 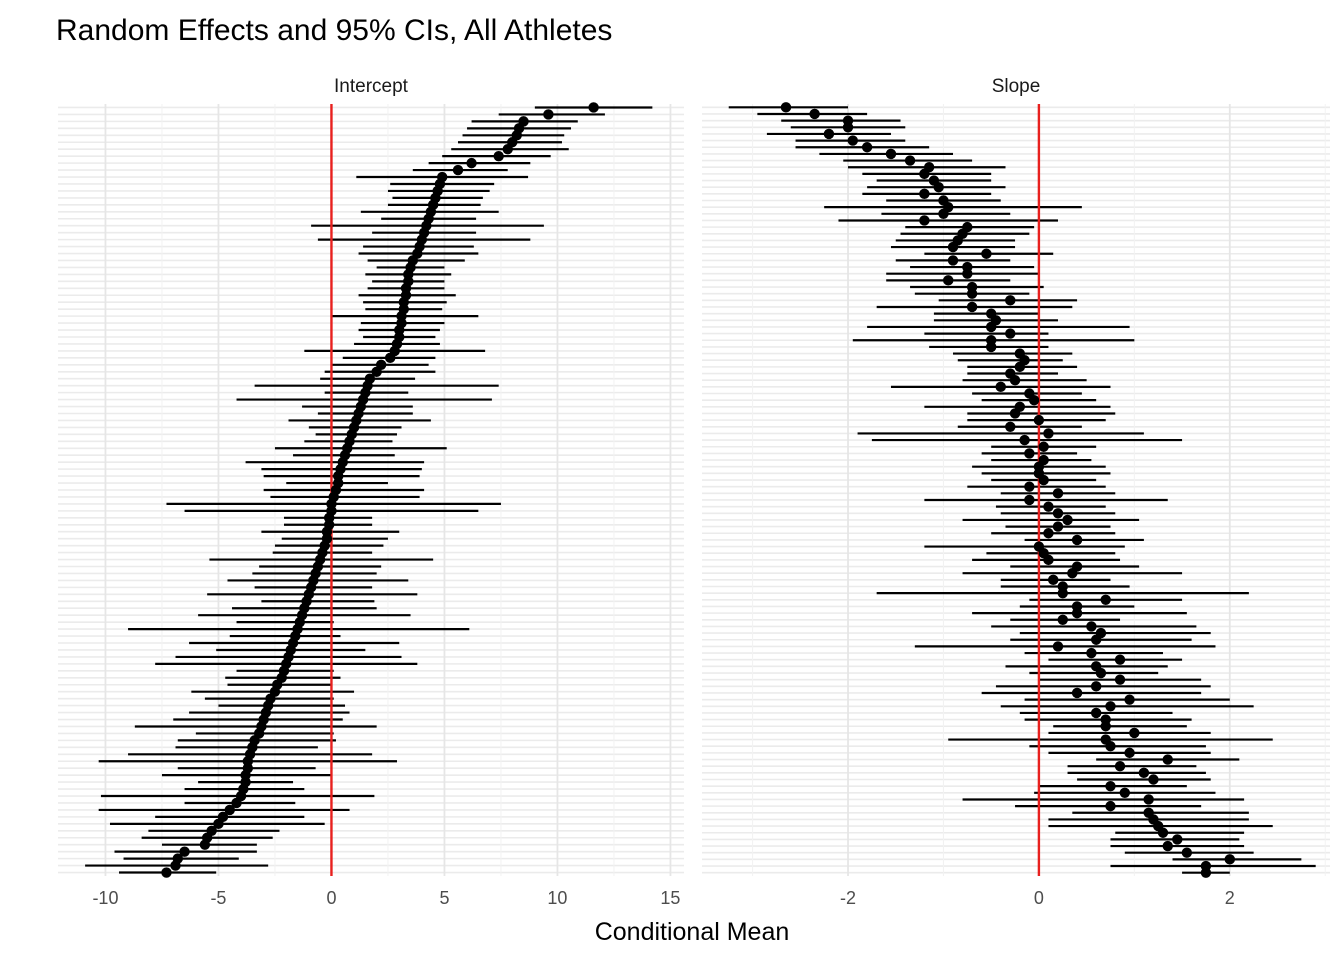 I want to click on x-tick-label: -2, so click(x=848, y=898).